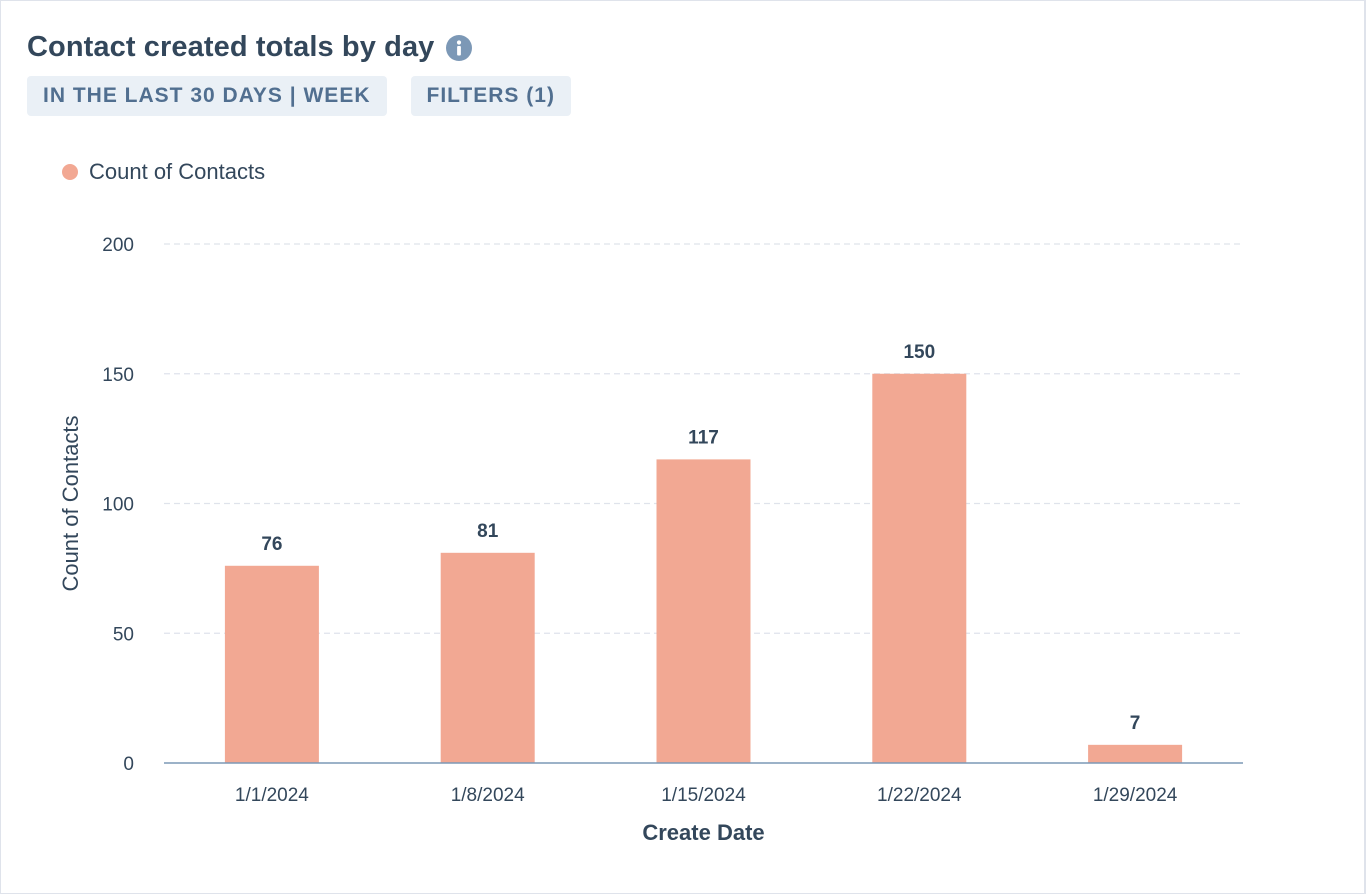 This screenshot has height=896, width=1368. I want to click on chart-legend: Count of Contacts, so click(163, 172).